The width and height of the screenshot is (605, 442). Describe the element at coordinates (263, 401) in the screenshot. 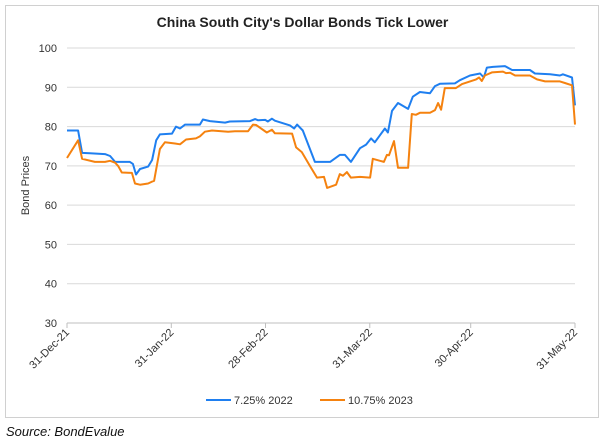

I see `legend-label: 7.25% 2022` at that location.